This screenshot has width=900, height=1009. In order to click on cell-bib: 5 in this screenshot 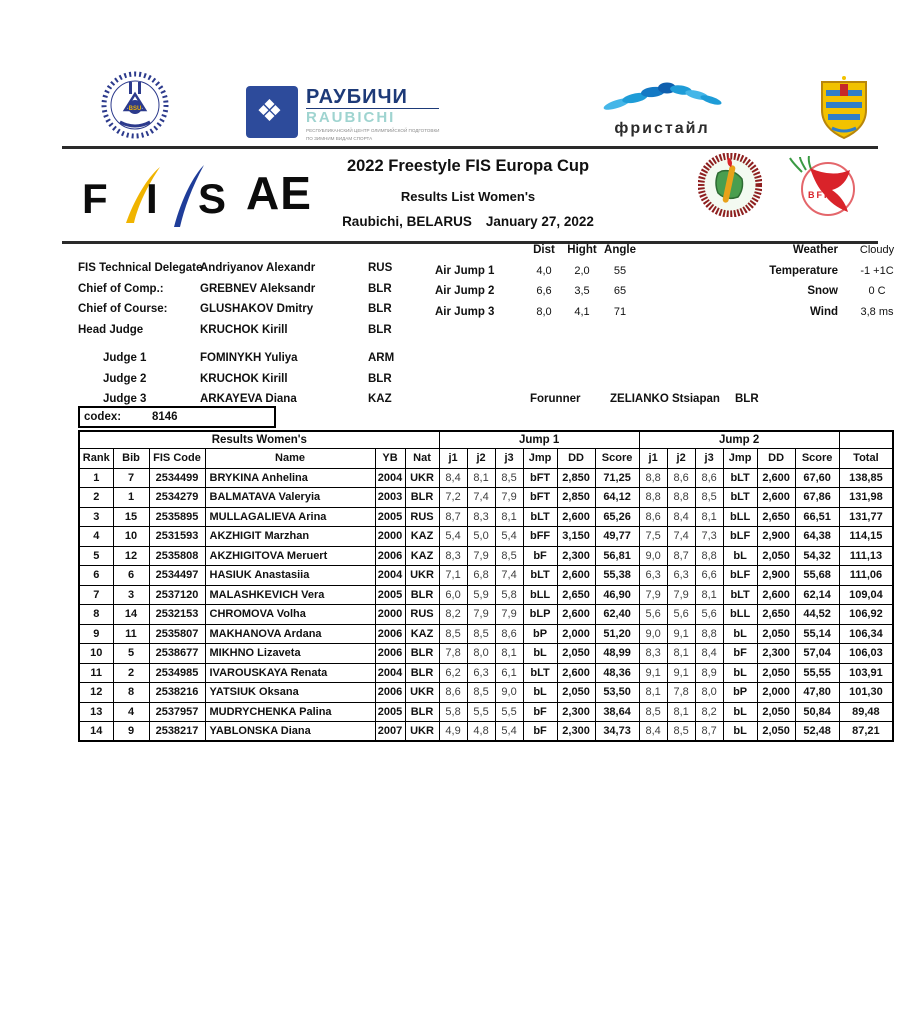, I will do `click(131, 653)`.